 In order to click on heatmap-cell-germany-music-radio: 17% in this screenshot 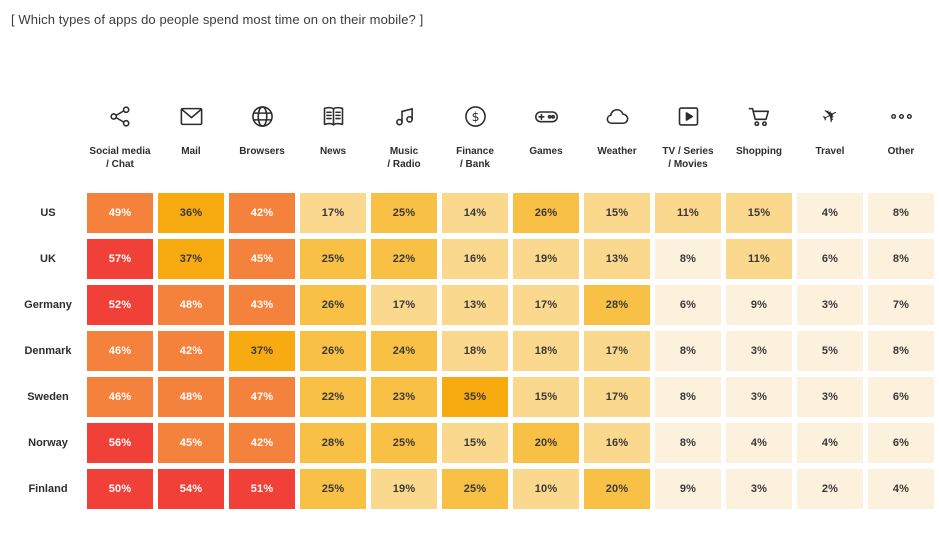, I will do `click(404, 305)`.